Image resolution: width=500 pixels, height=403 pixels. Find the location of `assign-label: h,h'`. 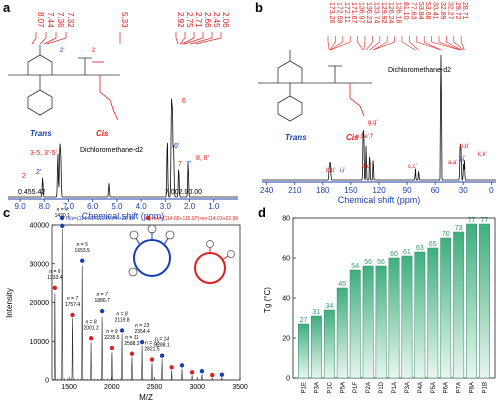

assign-label: h,h' is located at coordinates (465, 147).